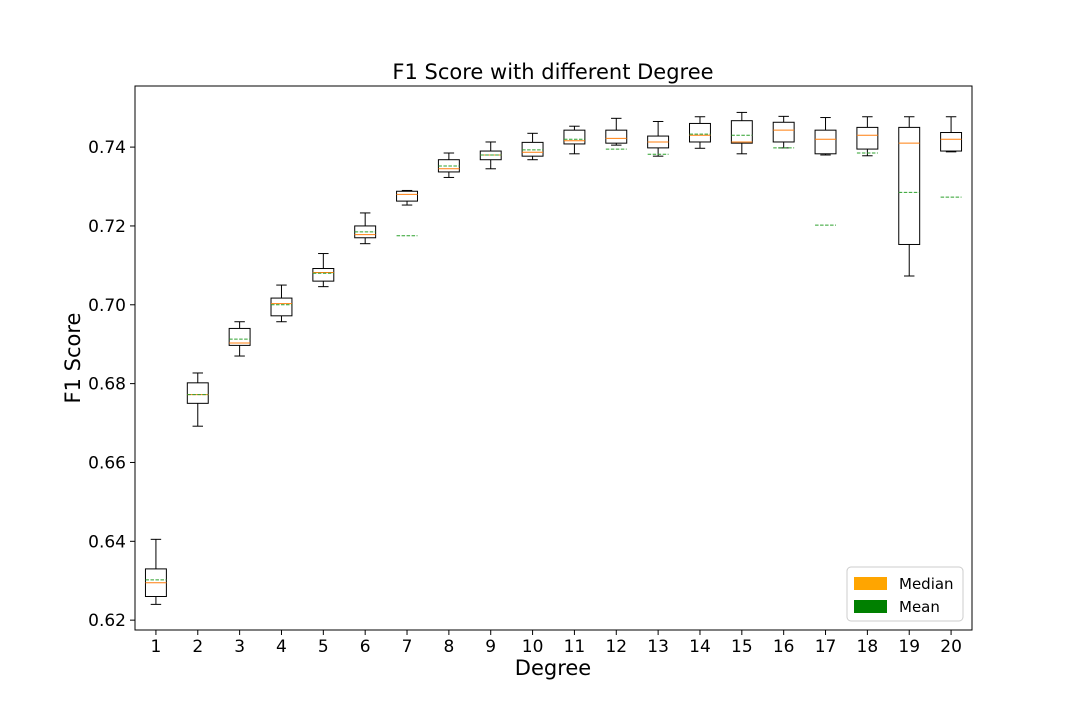  Describe the element at coordinates (107, 463) in the screenshot. I see `y-tick-label: 0.66` at that location.